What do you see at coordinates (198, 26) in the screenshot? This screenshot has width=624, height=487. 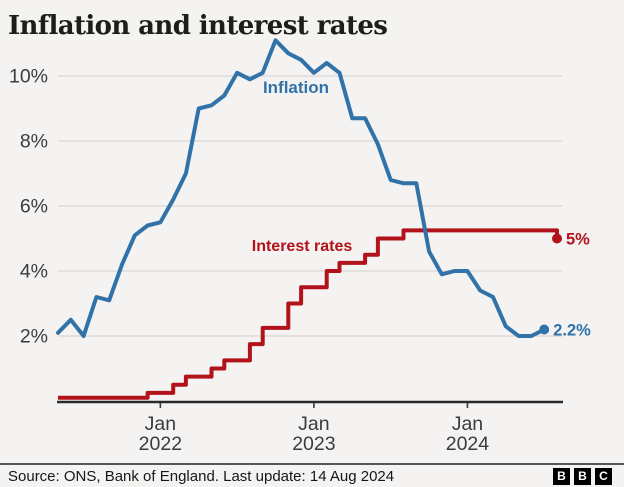 I see `page-title: Inflation and interest rates` at bounding box center [198, 26].